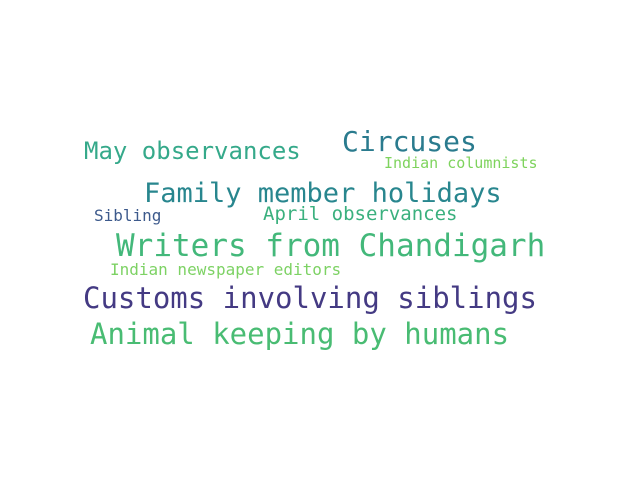 The height and width of the screenshot is (480, 640). What do you see at coordinates (331, 246) in the screenshot?
I see `word-writers-from-chandigarh: Writers from Chandigarh` at bounding box center [331, 246].